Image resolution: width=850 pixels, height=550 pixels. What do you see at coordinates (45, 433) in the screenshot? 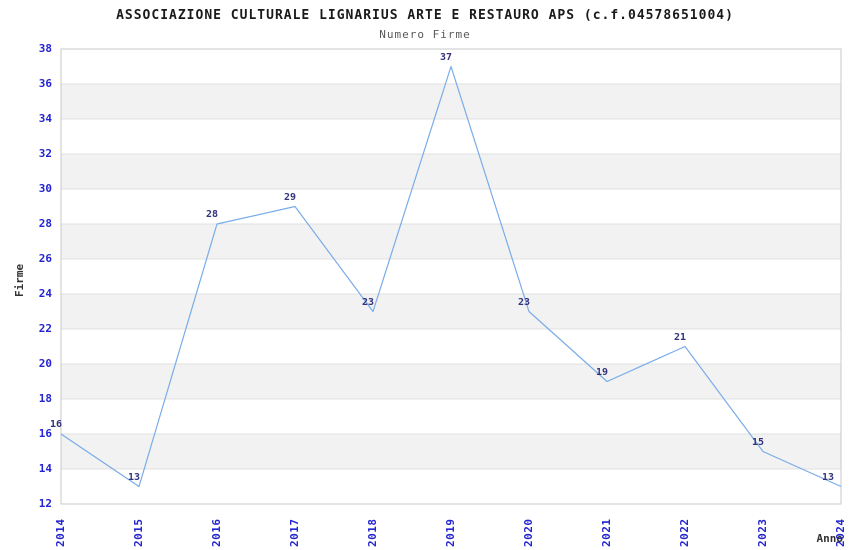
I see `y-tick-label: 16` at bounding box center [45, 433].